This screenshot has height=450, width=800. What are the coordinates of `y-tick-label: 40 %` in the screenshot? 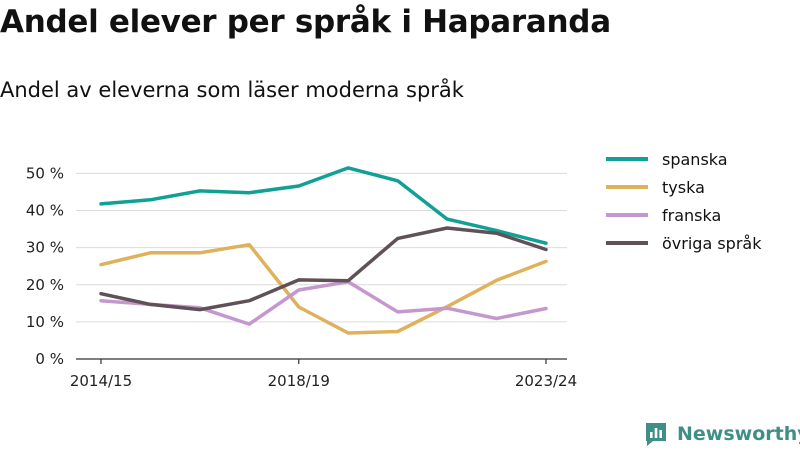 It's located at (45, 211).